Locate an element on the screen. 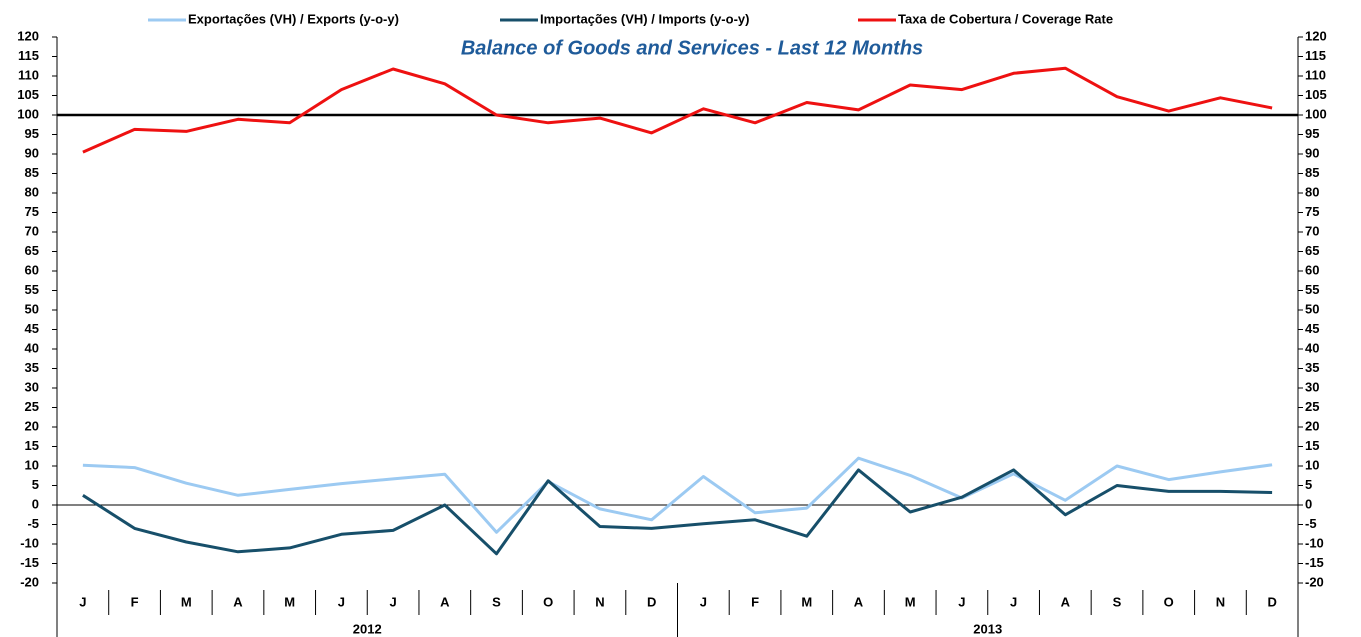  y2-tick-label: 105 is located at coordinates (1316, 94).